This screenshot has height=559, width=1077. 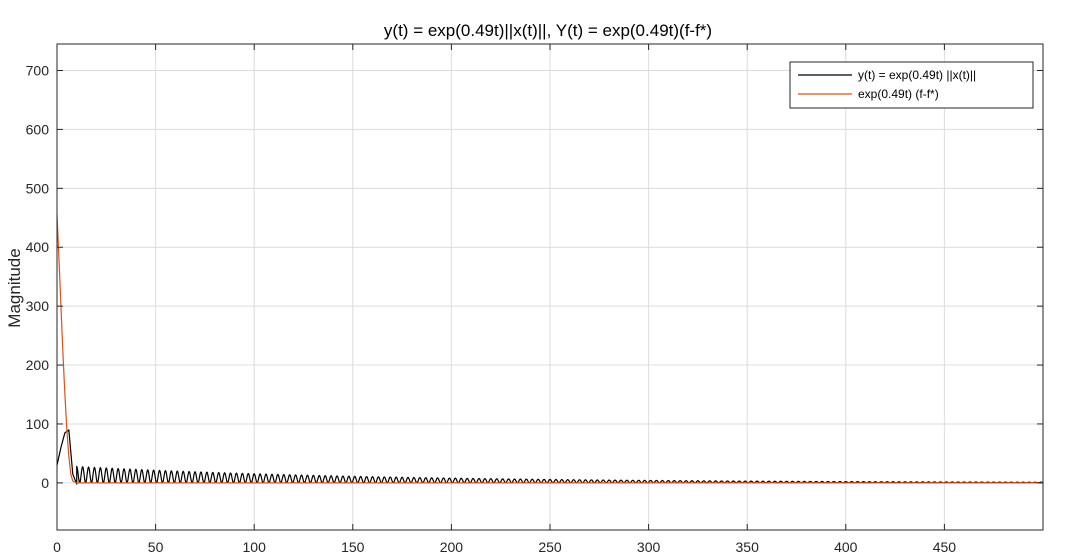 I want to click on x-tick-label: 450, so click(x=945, y=547).